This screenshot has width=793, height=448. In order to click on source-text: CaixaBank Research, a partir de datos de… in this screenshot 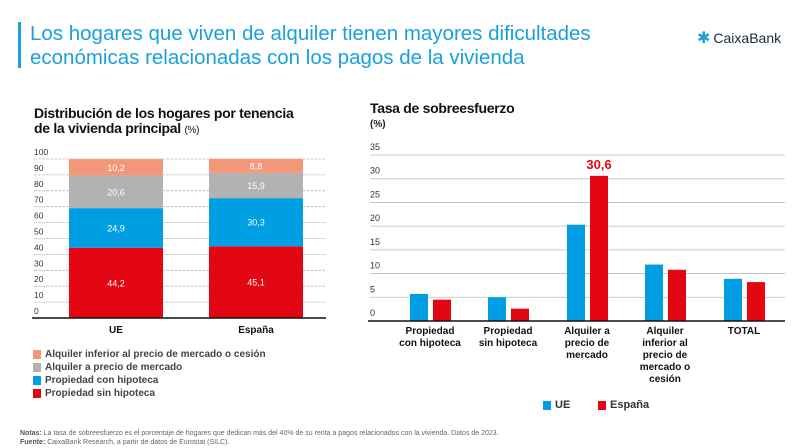, I will do `click(137, 442)`.